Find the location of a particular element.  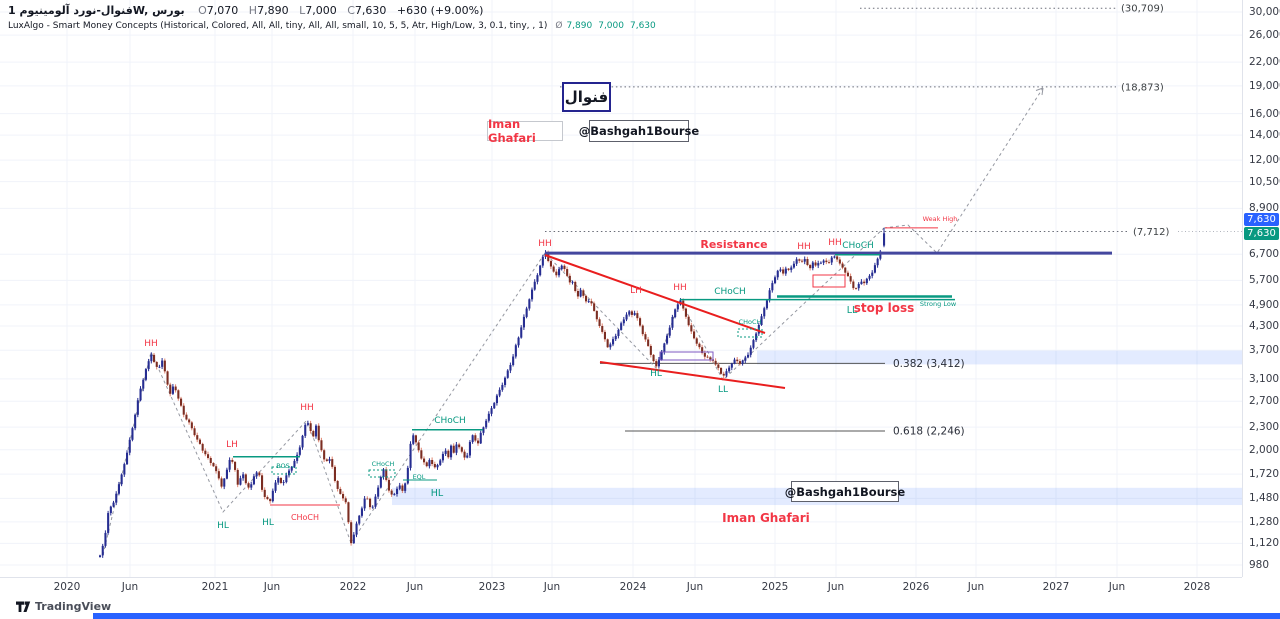

price-tick-label: 6,700 is located at coordinates (1264, 254).